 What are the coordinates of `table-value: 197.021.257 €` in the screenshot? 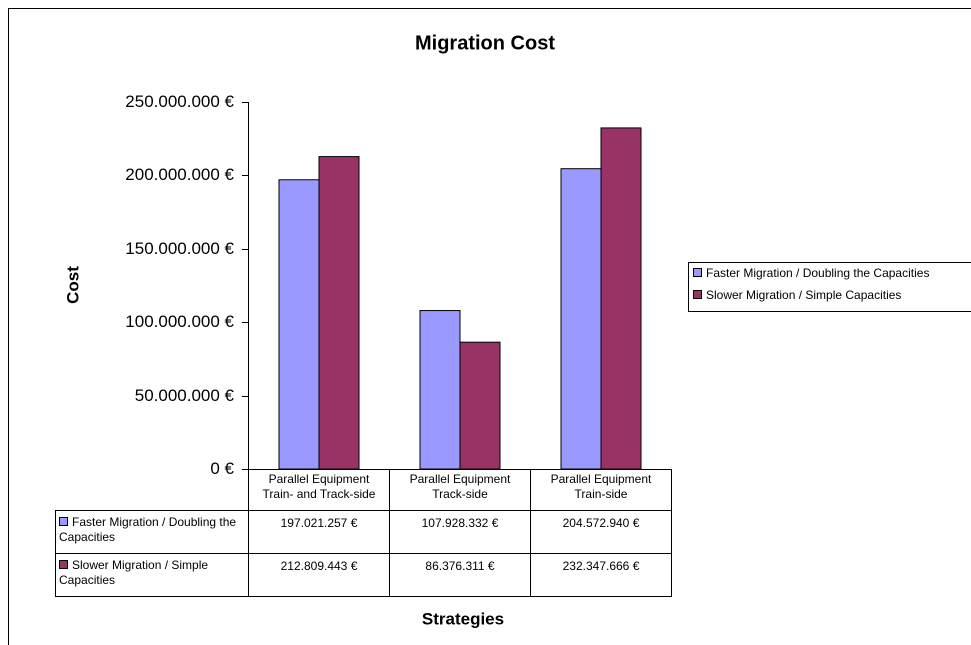 It's located at (319, 526).